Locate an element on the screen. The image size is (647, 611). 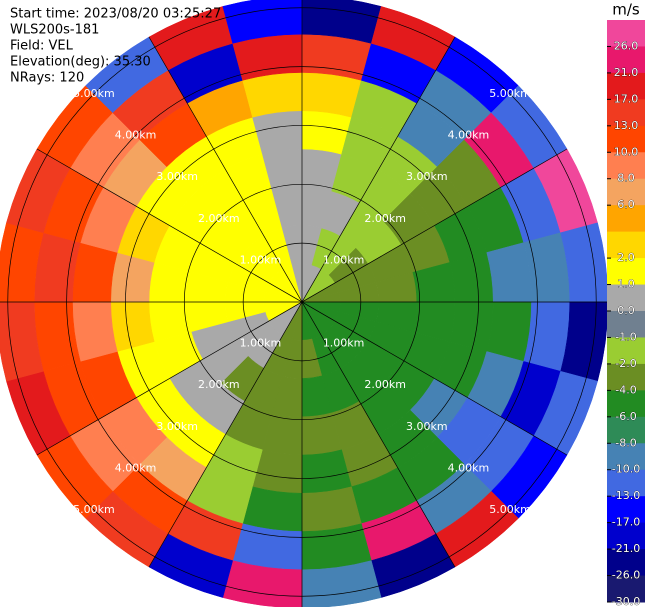
colorbar-tick-label: 17.0 is located at coordinates (626, 98).